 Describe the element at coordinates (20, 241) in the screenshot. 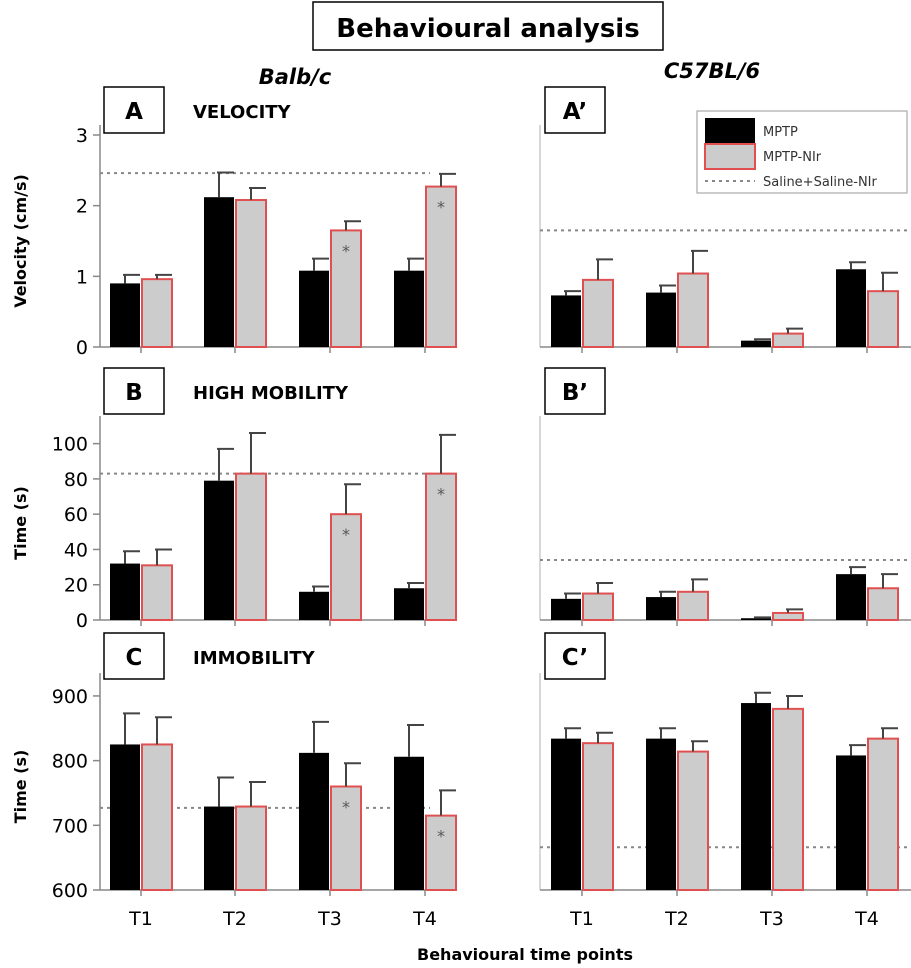

I see `y-axis-label: Velocity (cm/s)` at that location.